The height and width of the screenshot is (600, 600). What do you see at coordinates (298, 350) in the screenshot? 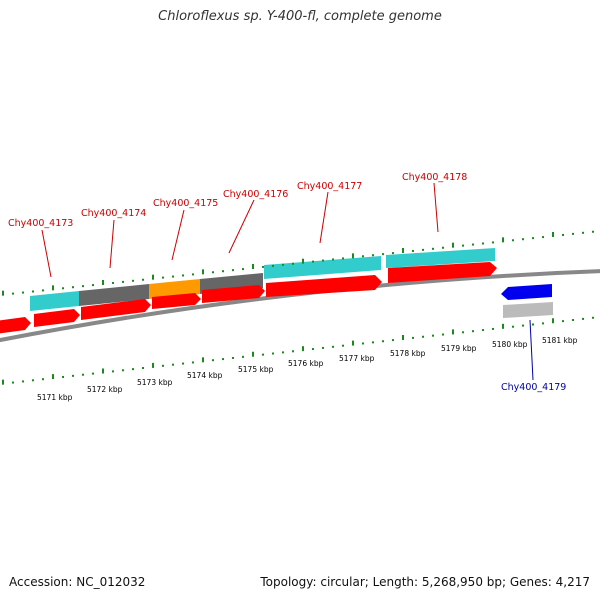
I see `tick-marks-lower` at bounding box center [298, 350].